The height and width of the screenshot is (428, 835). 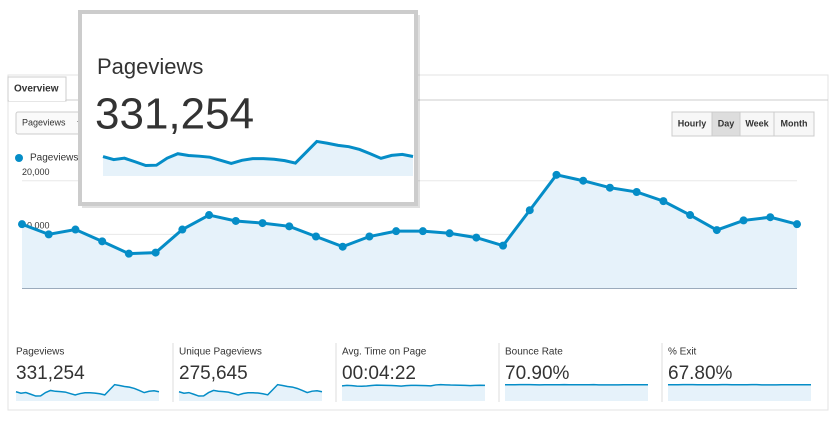 What do you see at coordinates (36, 89) in the screenshot?
I see `tab-label: Overview` at bounding box center [36, 89].